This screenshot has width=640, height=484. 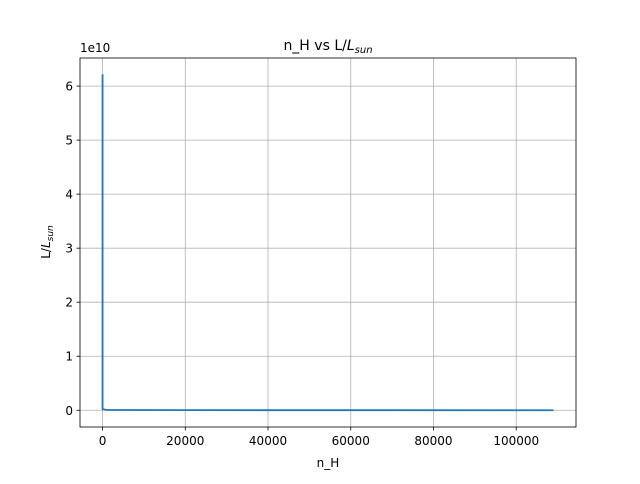 What do you see at coordinates (103, 441) in the screenshot?
I see `x-tick-label: 0` at bounding box center [103, 441].